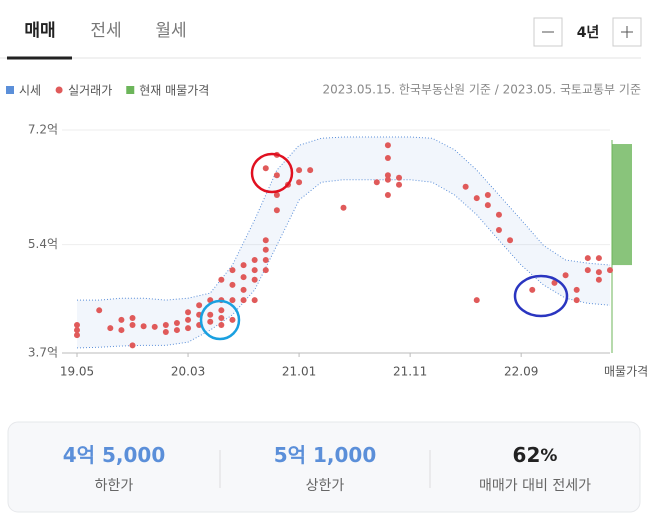 Image resolution: width=651 pixels, height=516 pixels. What do you see at coordinates (325, 486) in the screenshot?
I see `summary-label: 상한가` at bounding box center [325, 486].